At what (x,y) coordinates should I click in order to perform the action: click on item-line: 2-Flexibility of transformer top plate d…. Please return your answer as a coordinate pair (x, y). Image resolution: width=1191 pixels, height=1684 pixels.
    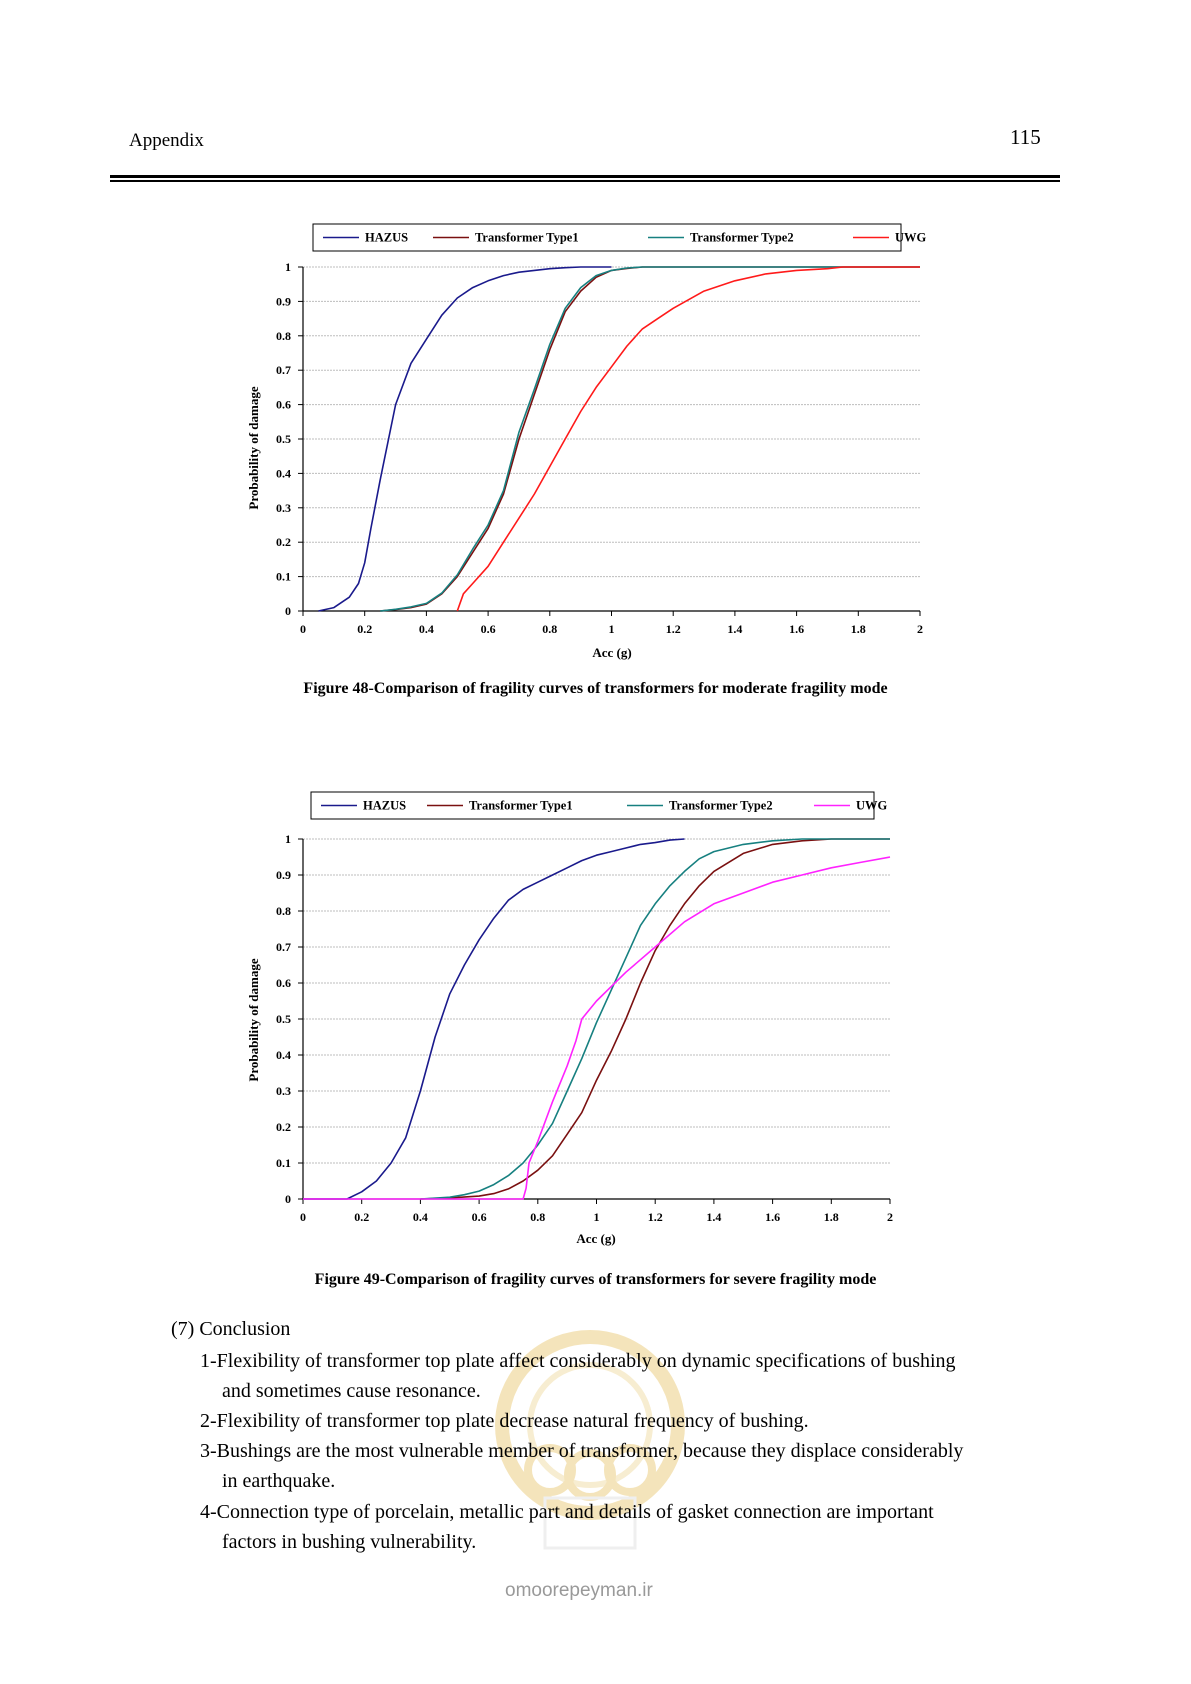
    Looking at the image, I should click on (504, 1421).